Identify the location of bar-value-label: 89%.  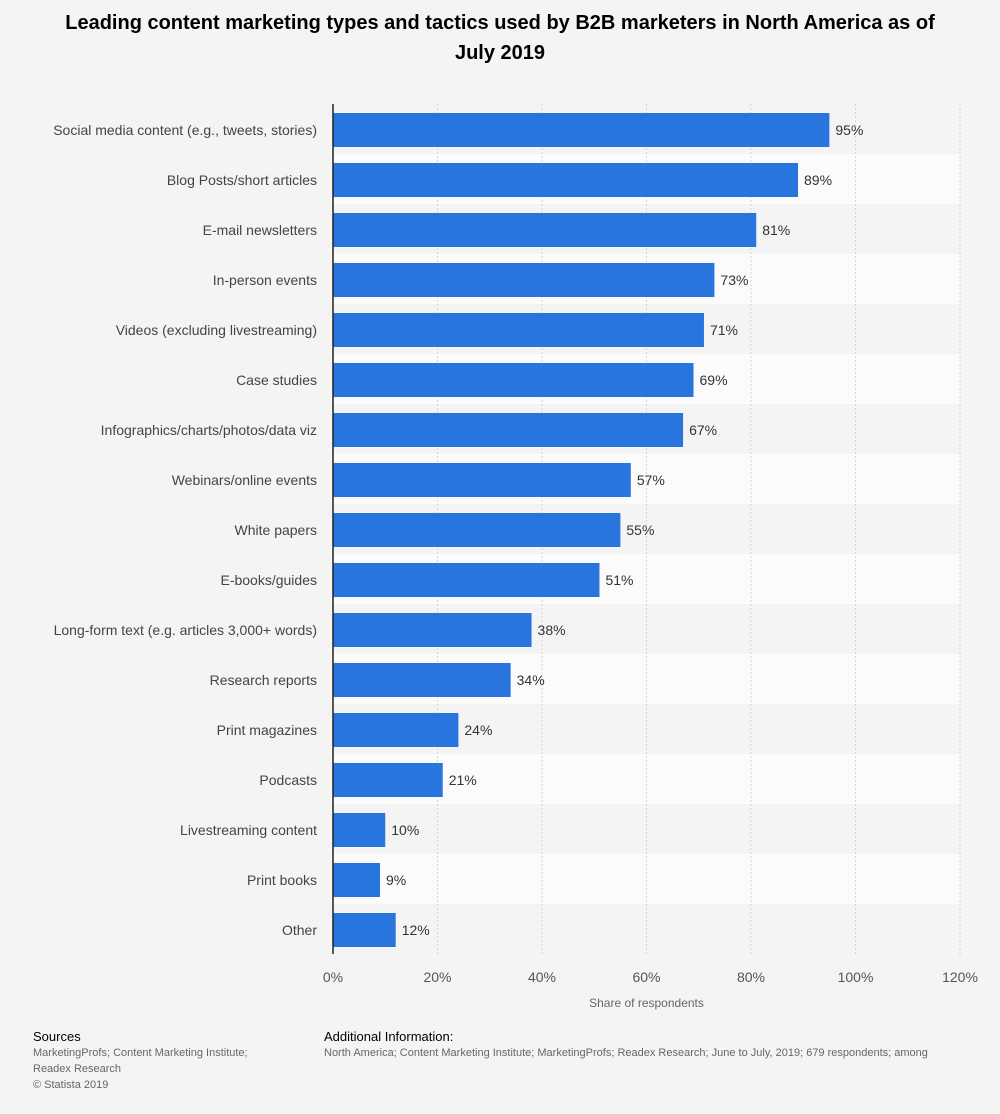
(818, 180).